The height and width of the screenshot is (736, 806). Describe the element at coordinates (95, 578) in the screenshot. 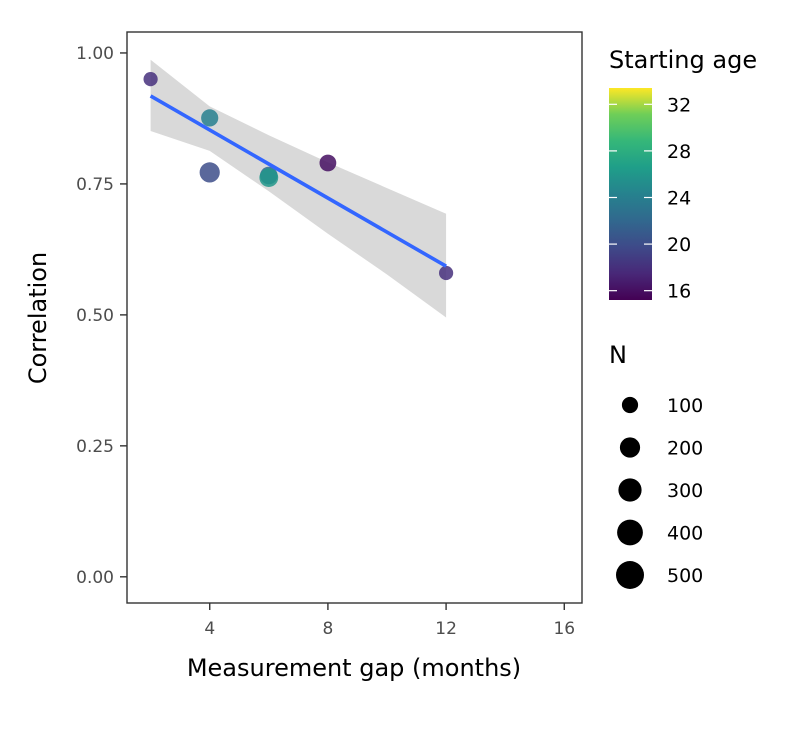

I see `y-tick-label: 0.00` at that location.